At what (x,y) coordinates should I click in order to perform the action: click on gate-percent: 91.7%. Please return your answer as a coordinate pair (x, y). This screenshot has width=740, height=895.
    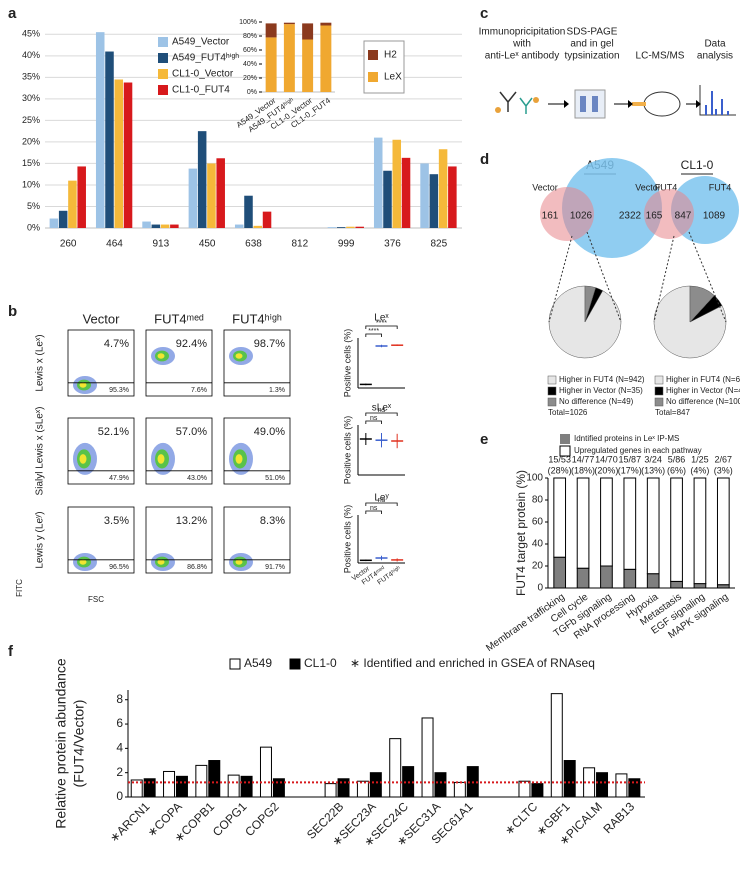
    Looking at the image, I should click on (275, 567).